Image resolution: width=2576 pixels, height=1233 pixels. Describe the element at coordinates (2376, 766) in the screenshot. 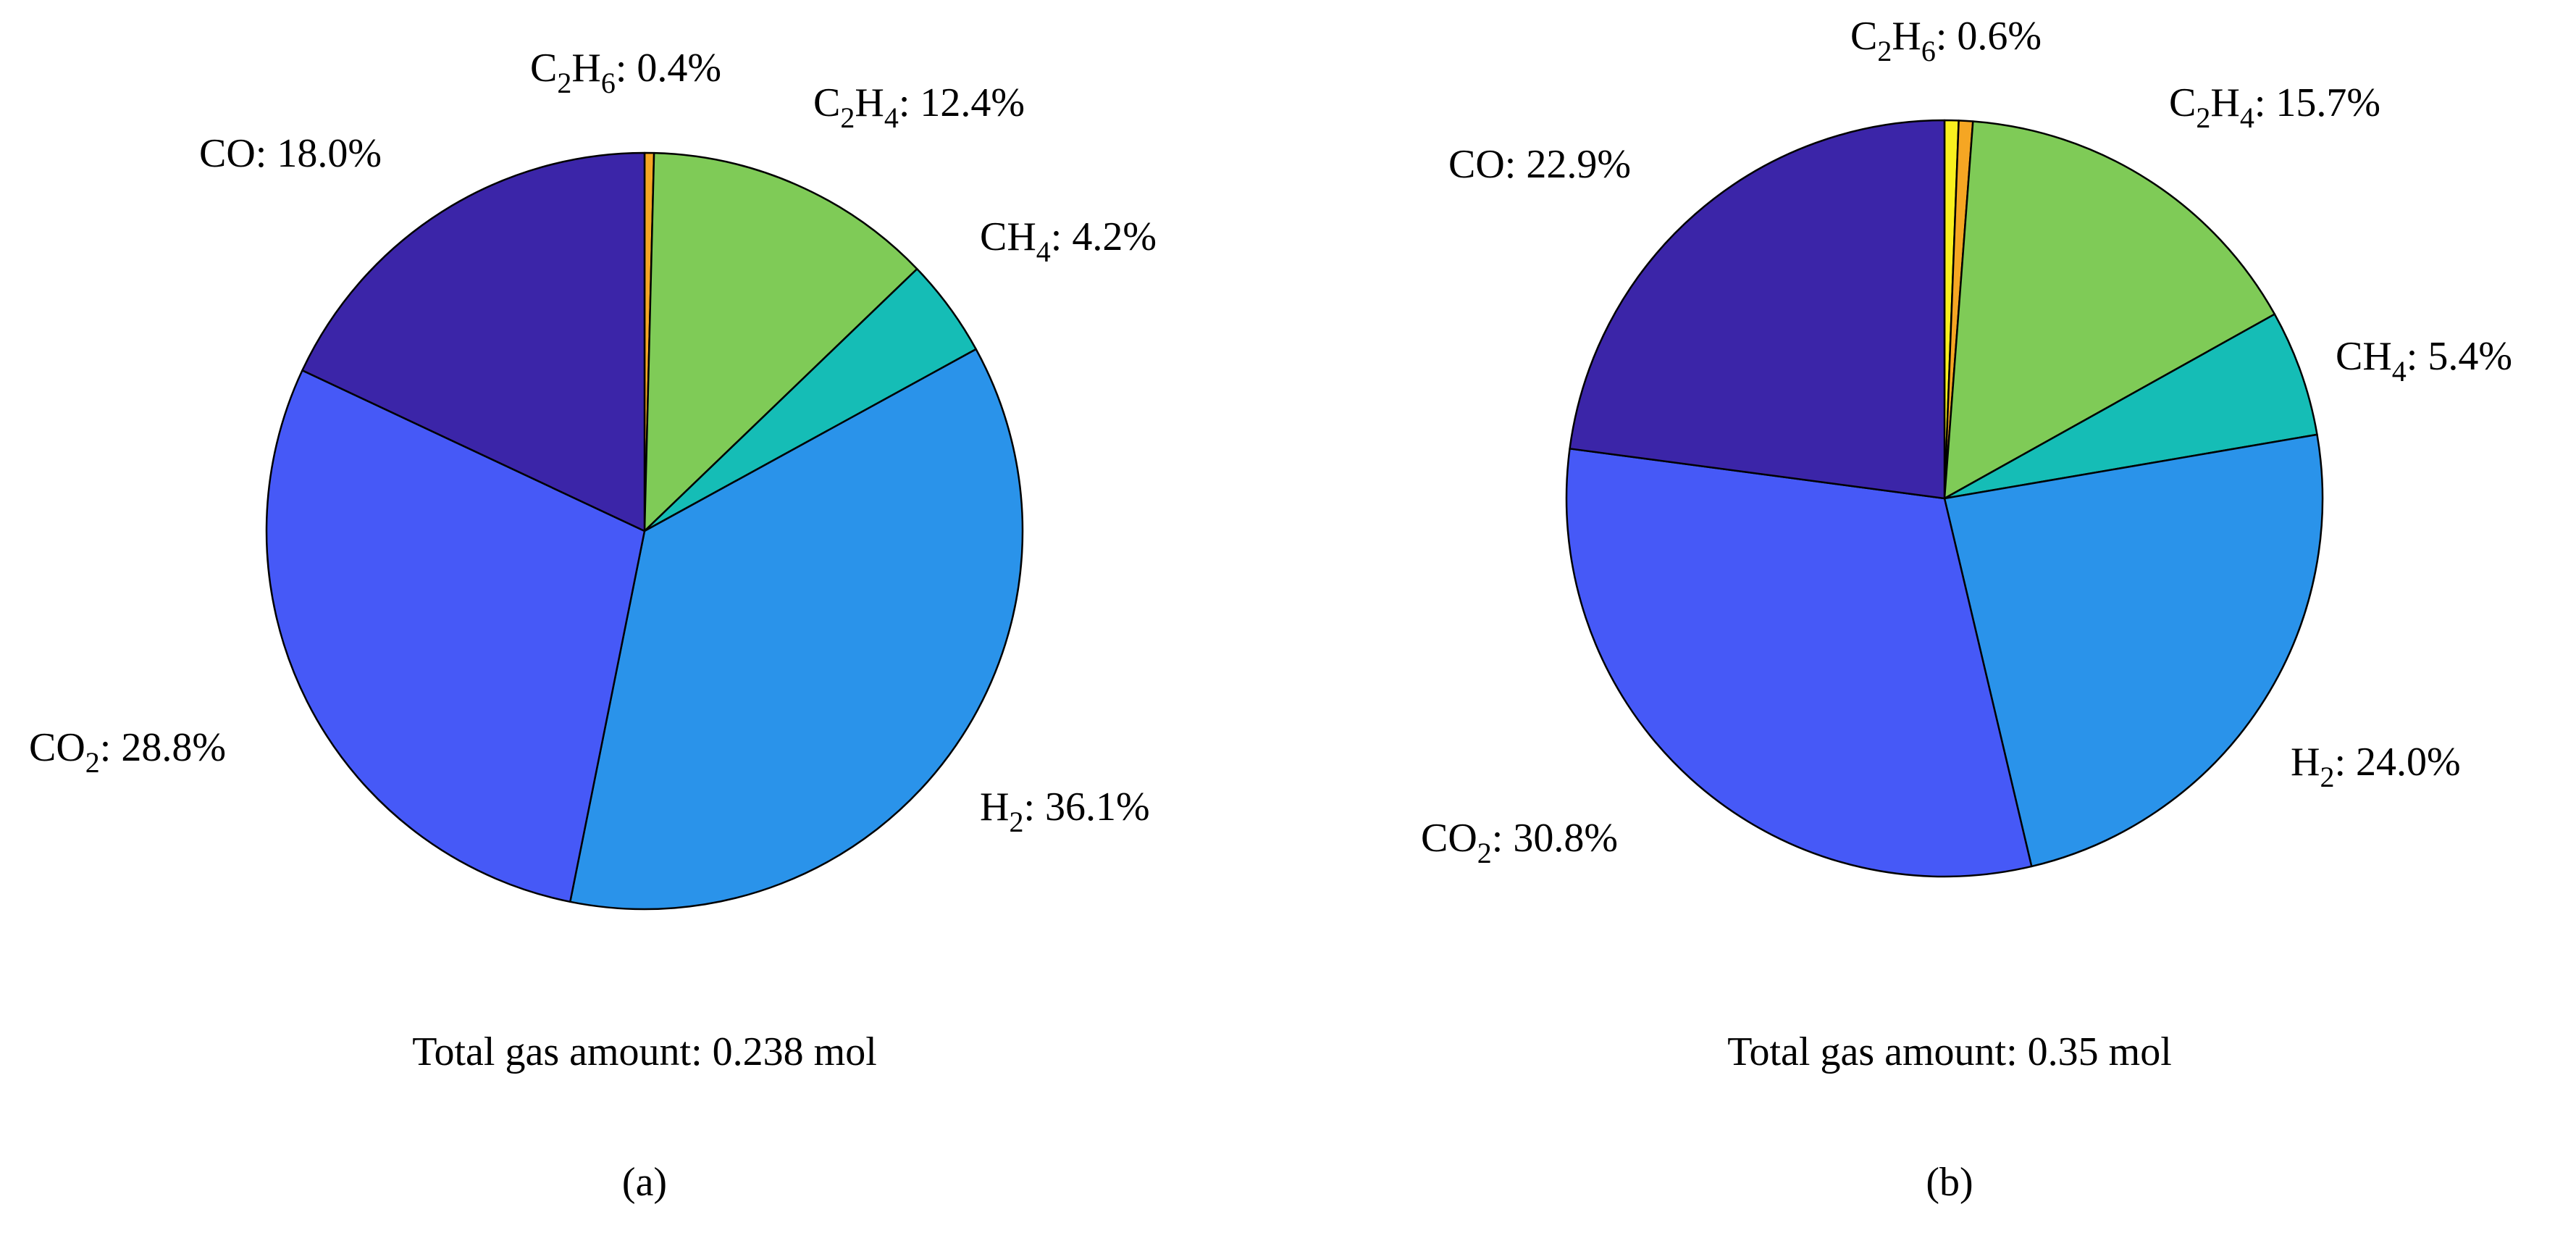

I see `pie-b-label-4: H2: 24.0%` at that location.